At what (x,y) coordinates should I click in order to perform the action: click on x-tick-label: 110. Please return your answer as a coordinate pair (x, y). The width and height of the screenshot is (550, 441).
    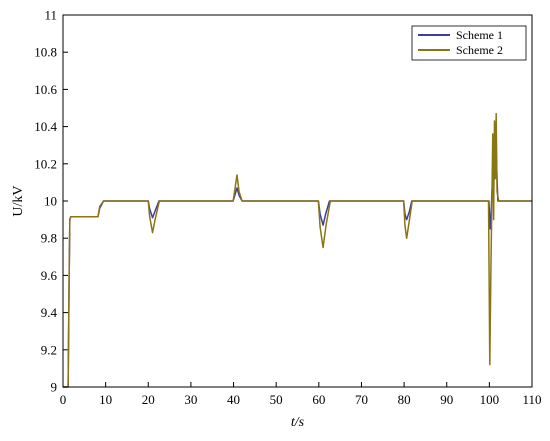
    Looking at the image, I should click on (531, 399).